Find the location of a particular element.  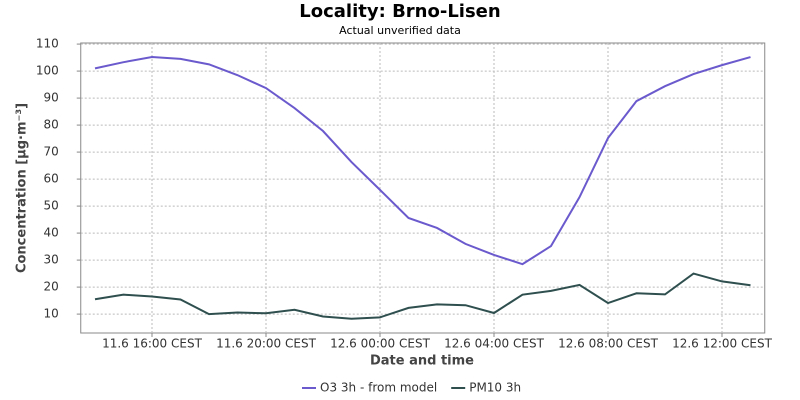

y-tick-label: 100 is located at coordinates (47, 71).